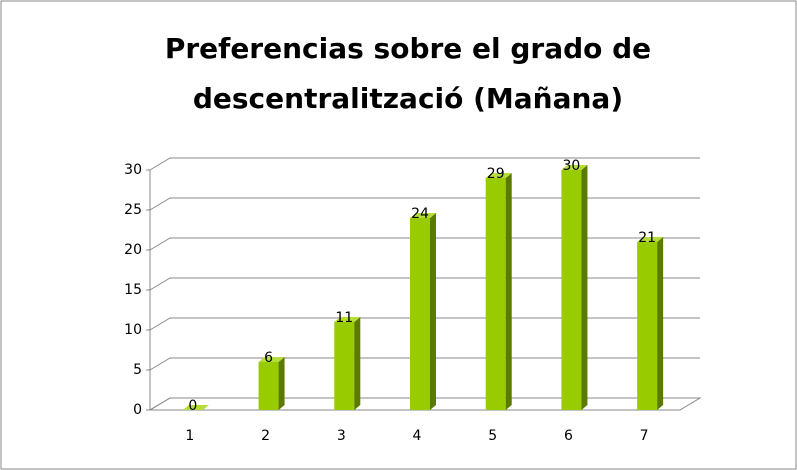 This screenshot has height=470, width=797. I want to click on y-tick-label: 5, so click(137, 370).